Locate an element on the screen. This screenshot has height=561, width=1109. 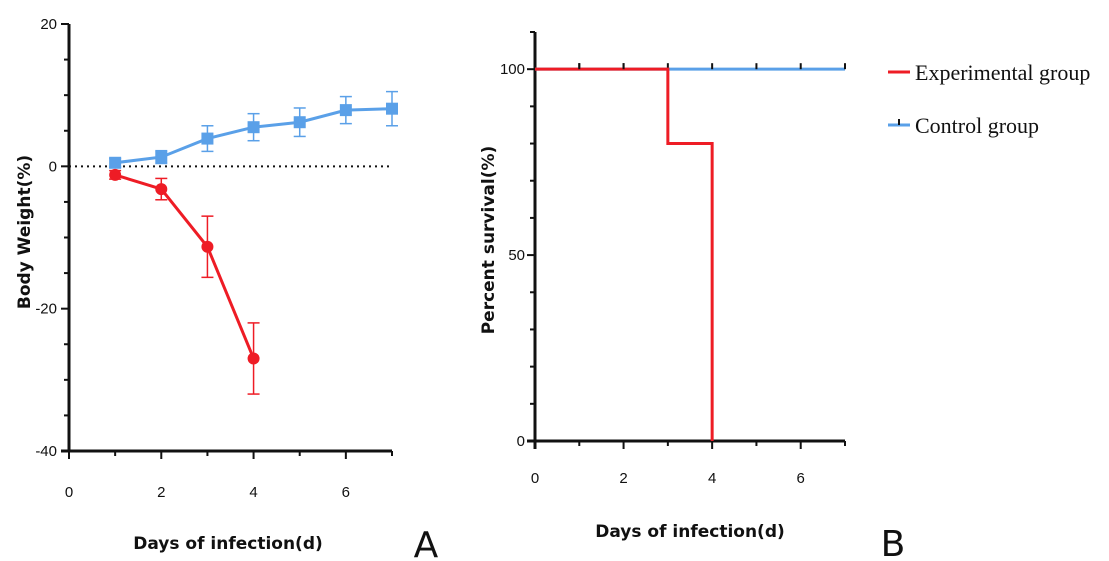
legend-item-control: Control group is located at coordinates (963, 125).